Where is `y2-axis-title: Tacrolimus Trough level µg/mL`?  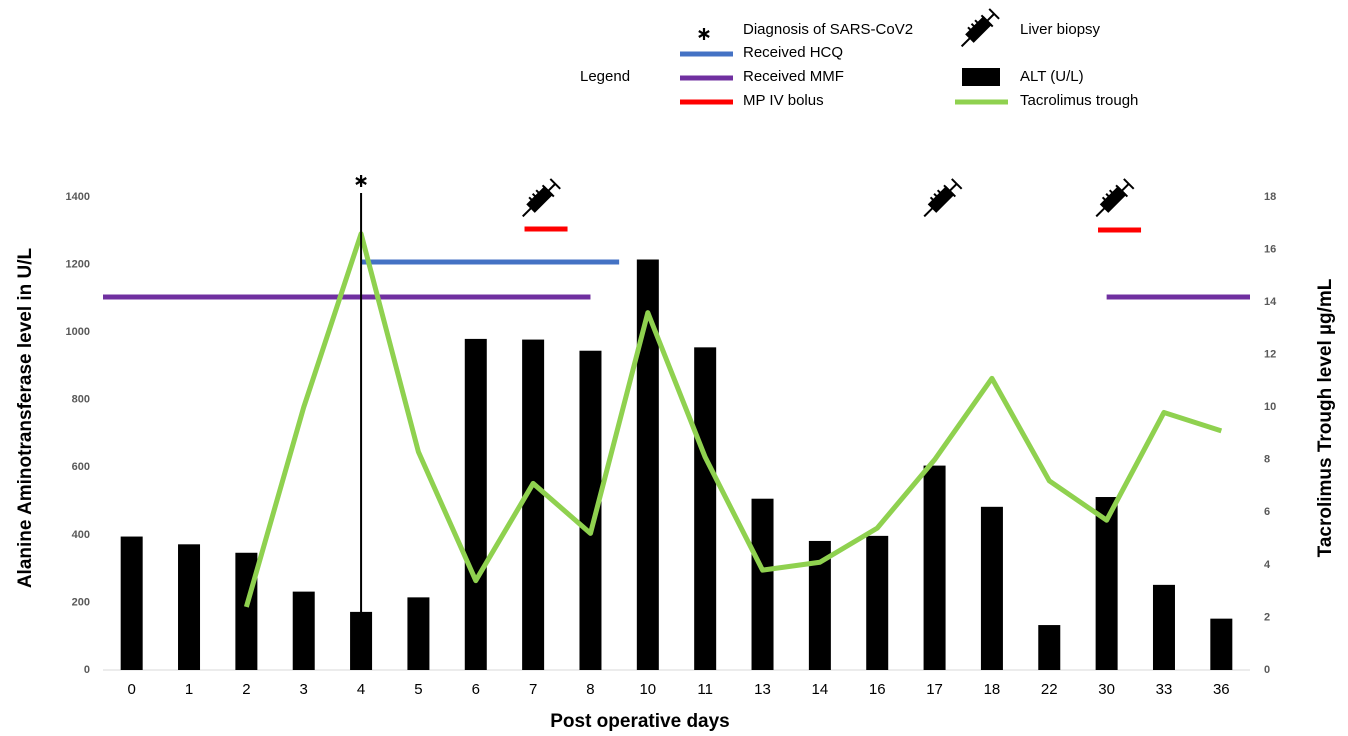
y2-axis-title: Tacrolimus Trough level µg/mL is located at coordinates (1325, 417).